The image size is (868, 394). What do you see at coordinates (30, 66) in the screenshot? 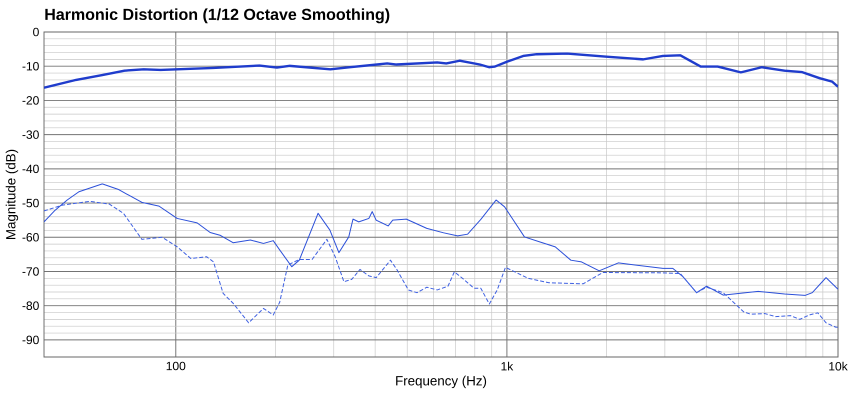
I see `y-tick-label: -10` at bounding box center [30, 66].